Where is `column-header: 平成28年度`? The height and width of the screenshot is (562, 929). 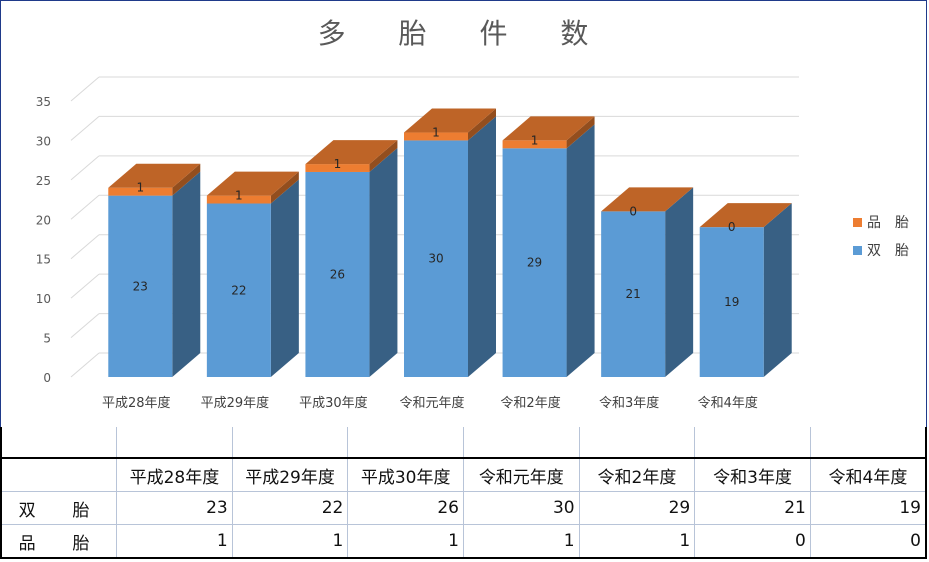 column-header: 平成28年度 is located at coordinates (174, 474).